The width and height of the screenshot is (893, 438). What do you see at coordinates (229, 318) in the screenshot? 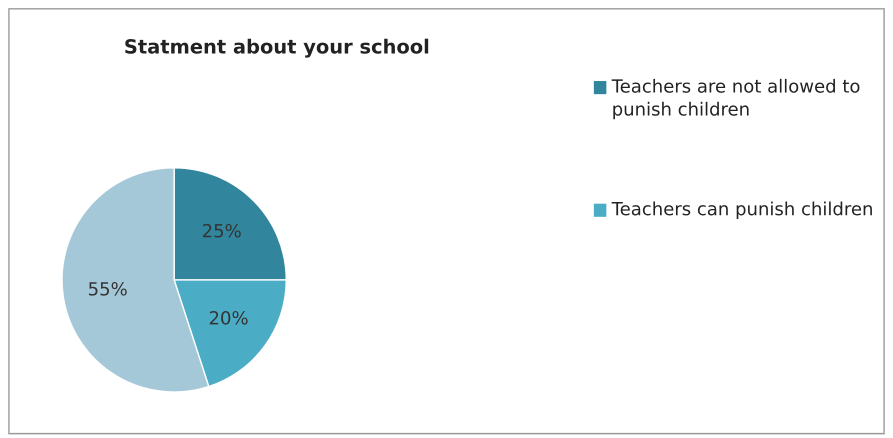
I see `data-label: 20%` at bounding box center [229, 318].